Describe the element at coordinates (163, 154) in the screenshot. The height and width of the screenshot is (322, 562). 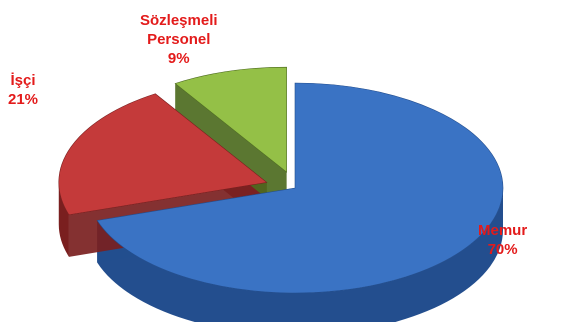
I see `pie-slice-i-i` at that location.